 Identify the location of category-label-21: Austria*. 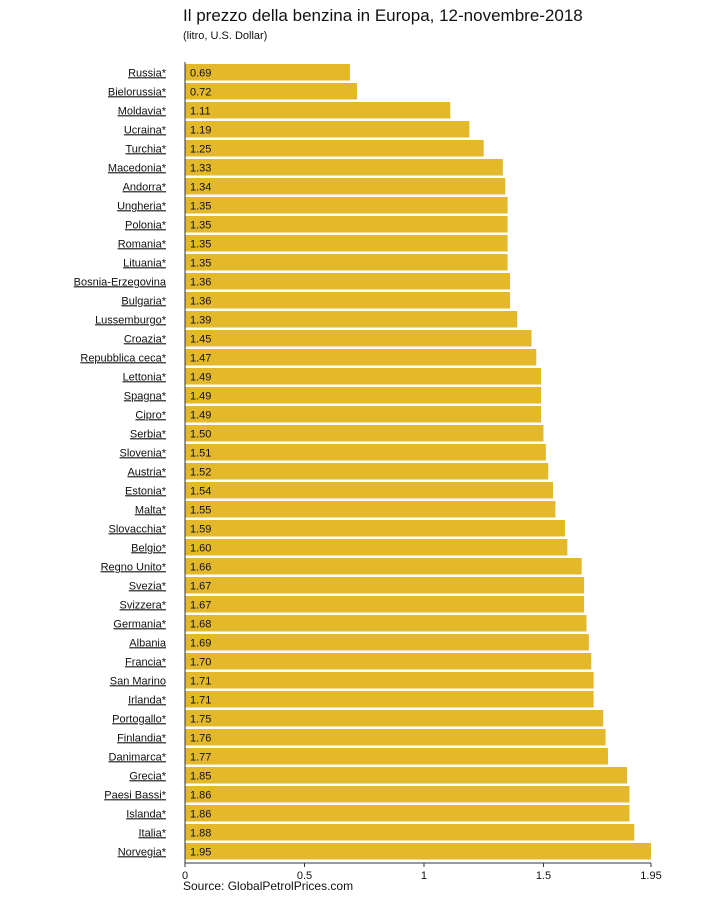
(146, 472).